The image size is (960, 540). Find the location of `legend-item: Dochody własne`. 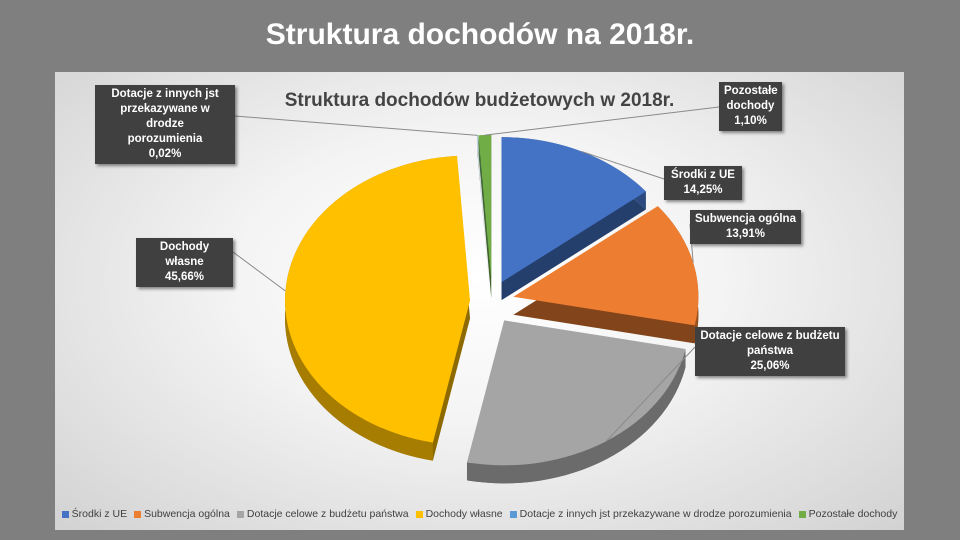

legend-item: Dochody własne is located at coordinates (459, 514).